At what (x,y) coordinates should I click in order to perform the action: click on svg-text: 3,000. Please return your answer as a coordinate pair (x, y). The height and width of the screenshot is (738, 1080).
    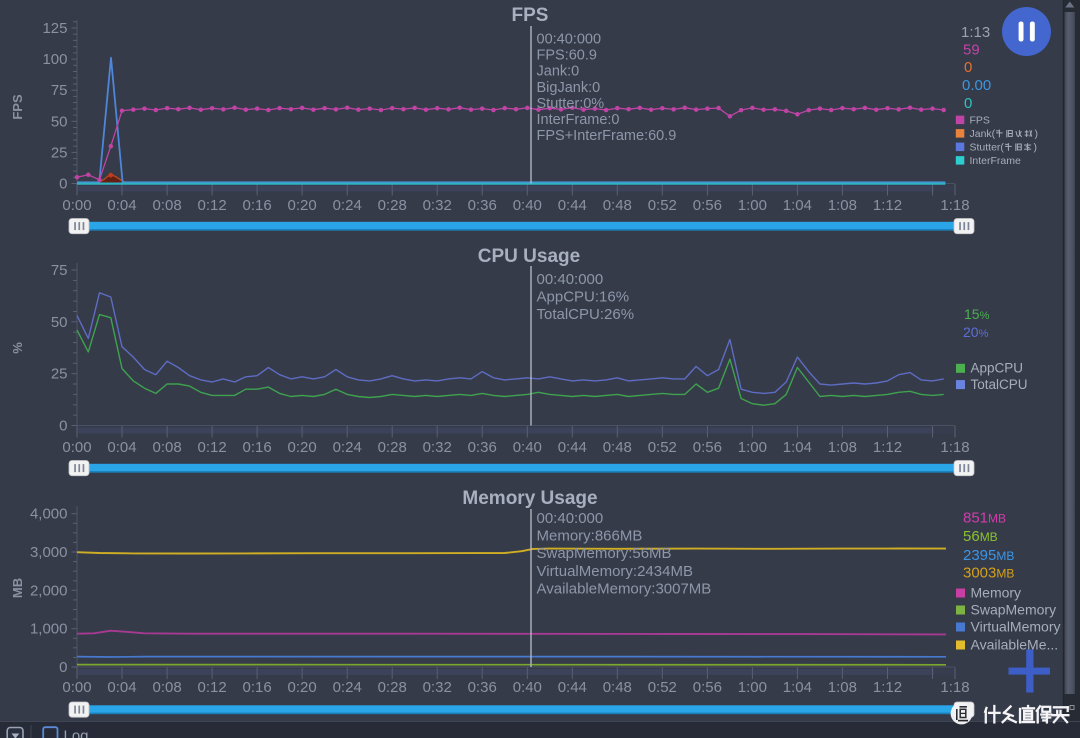
    Looking at the image, I should click on (49, 552).